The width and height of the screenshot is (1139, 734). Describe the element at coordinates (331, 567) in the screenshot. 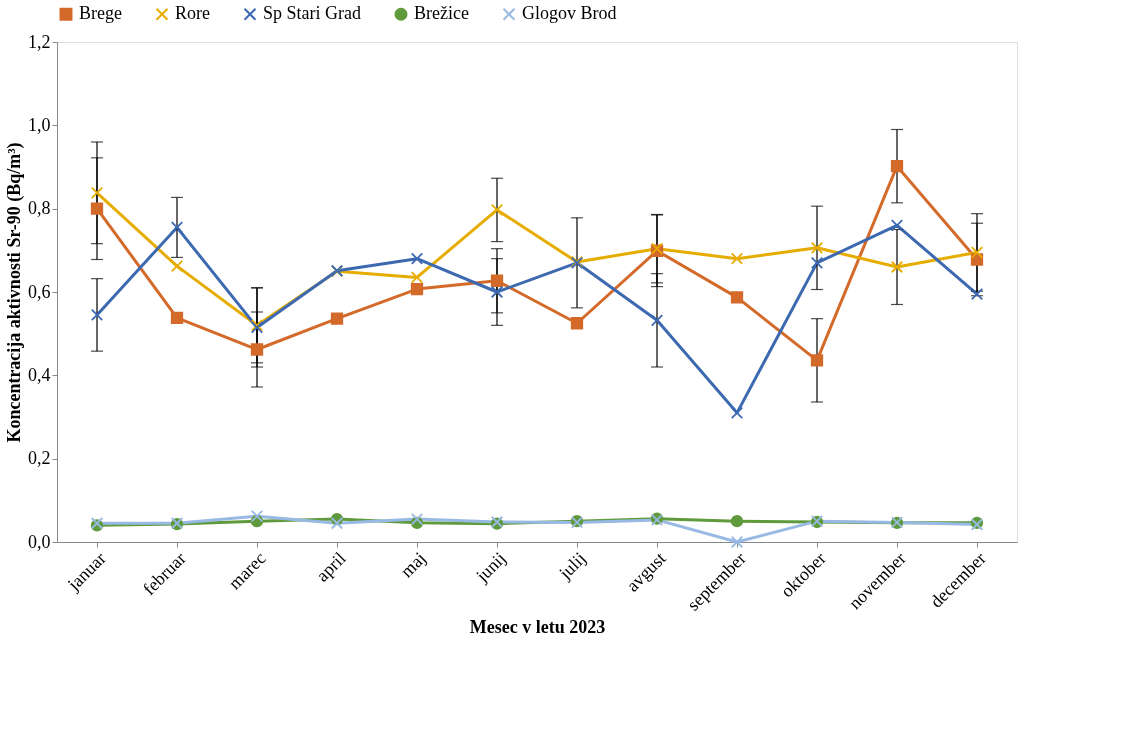

I see `x-tick-label: april` at that location.